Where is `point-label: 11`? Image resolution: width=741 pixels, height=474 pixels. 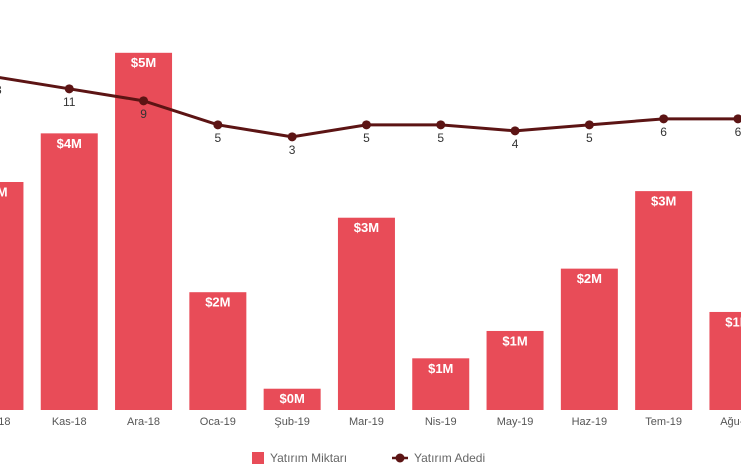 point-label: 11 is located at coordinates (69, 102).